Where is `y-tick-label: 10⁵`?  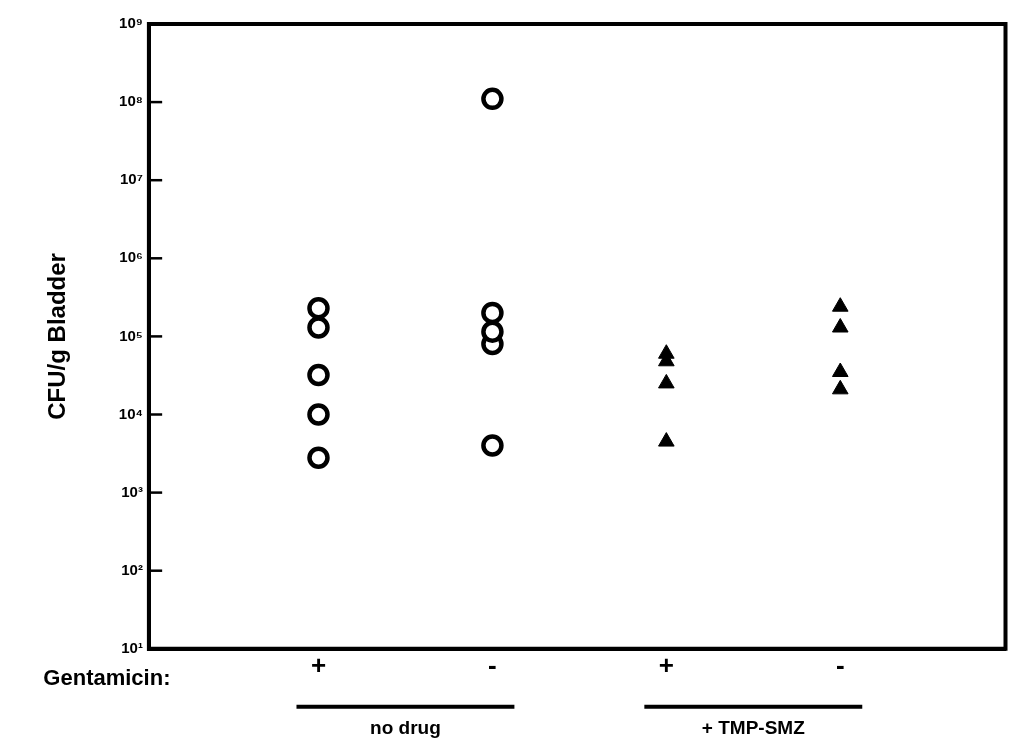 y-tick-label: 10⁵ is located at coordinates (131, 335).